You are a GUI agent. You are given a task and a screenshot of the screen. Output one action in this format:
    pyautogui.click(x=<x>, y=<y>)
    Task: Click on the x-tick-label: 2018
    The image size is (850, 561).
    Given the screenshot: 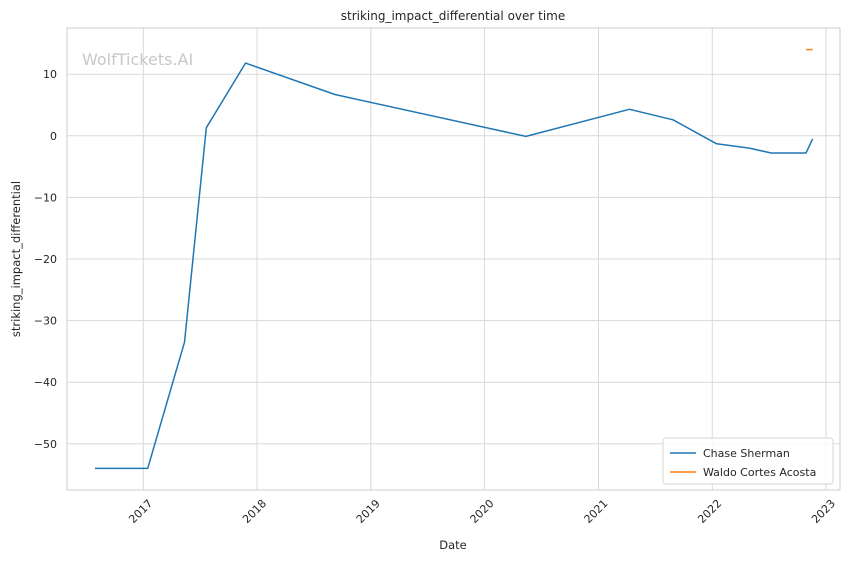 What is the action you would take?
    pyautogui.click(x=254, y=511)
    